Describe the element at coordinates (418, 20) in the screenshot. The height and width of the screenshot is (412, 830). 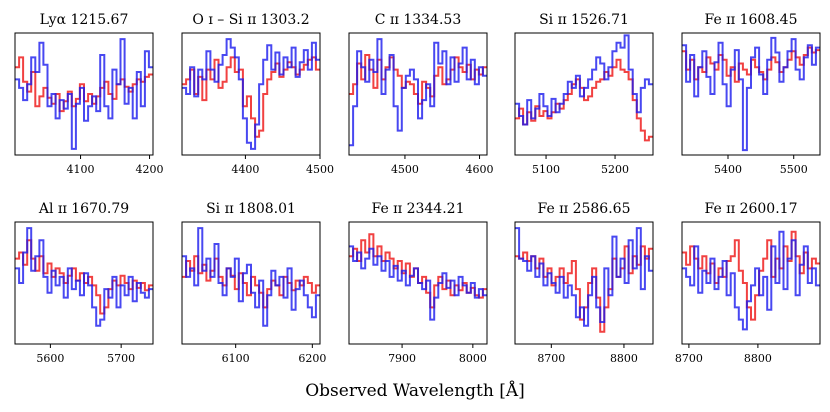
I see `panel-title: C ɪɪ 1334.53` at that location.